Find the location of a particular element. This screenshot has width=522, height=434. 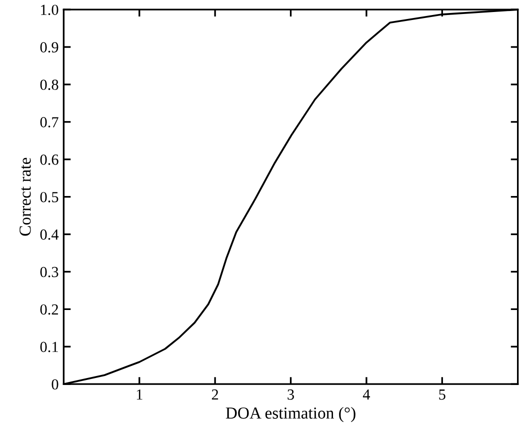

y-tick-label: 0.2 is located at coordinates (49, 309).